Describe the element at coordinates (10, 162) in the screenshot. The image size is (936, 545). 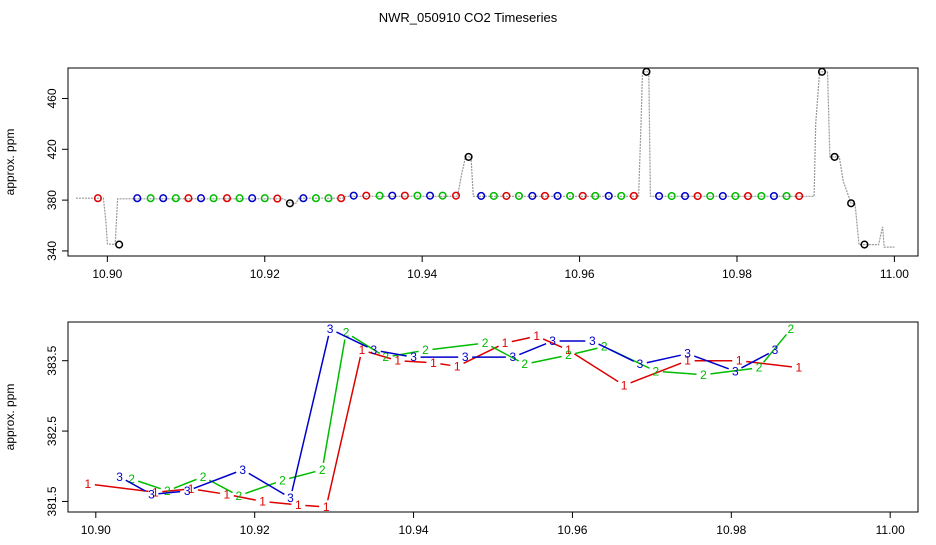
I see `top-y-axis-label: approx. ppm` at that location.